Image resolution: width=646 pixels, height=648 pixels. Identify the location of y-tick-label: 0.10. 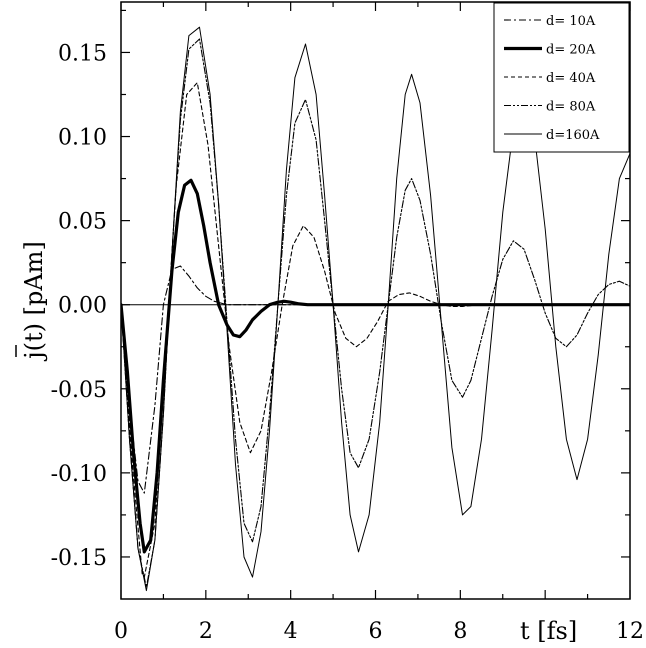
(82, 138).